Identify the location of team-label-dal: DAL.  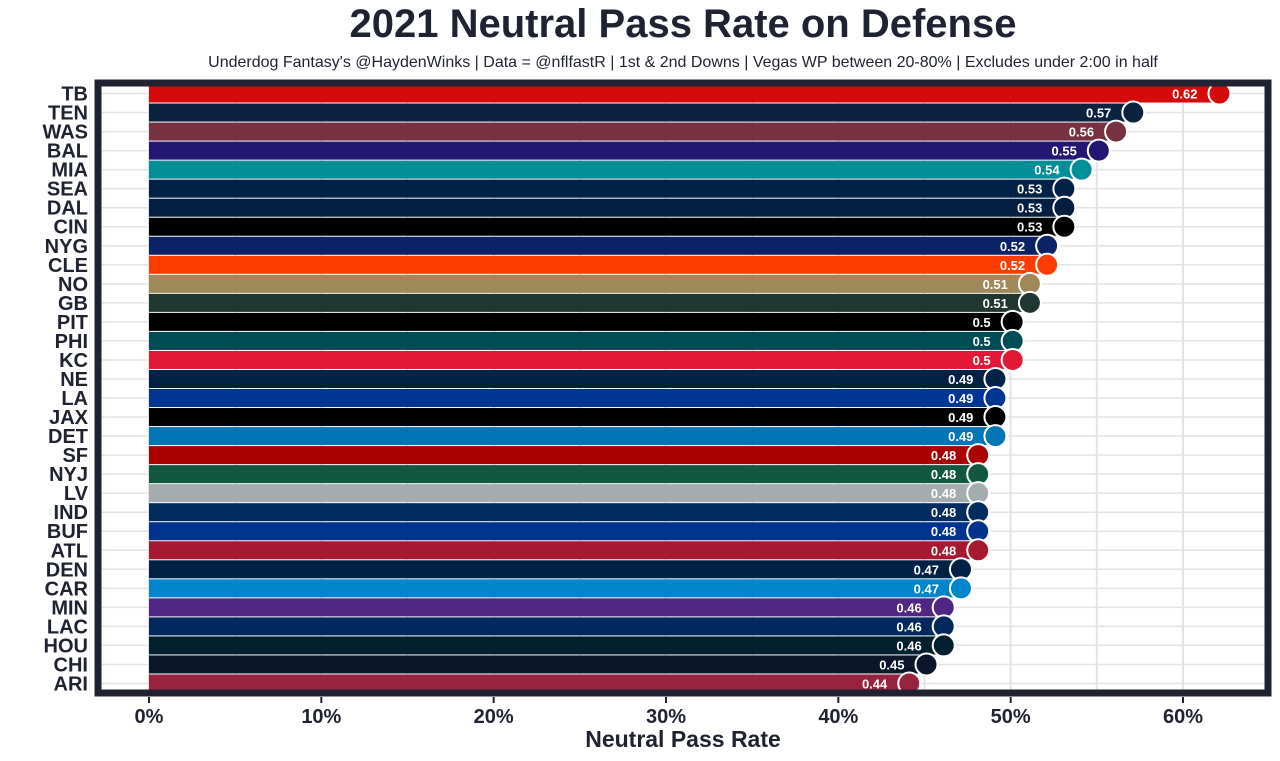
(67, 209).